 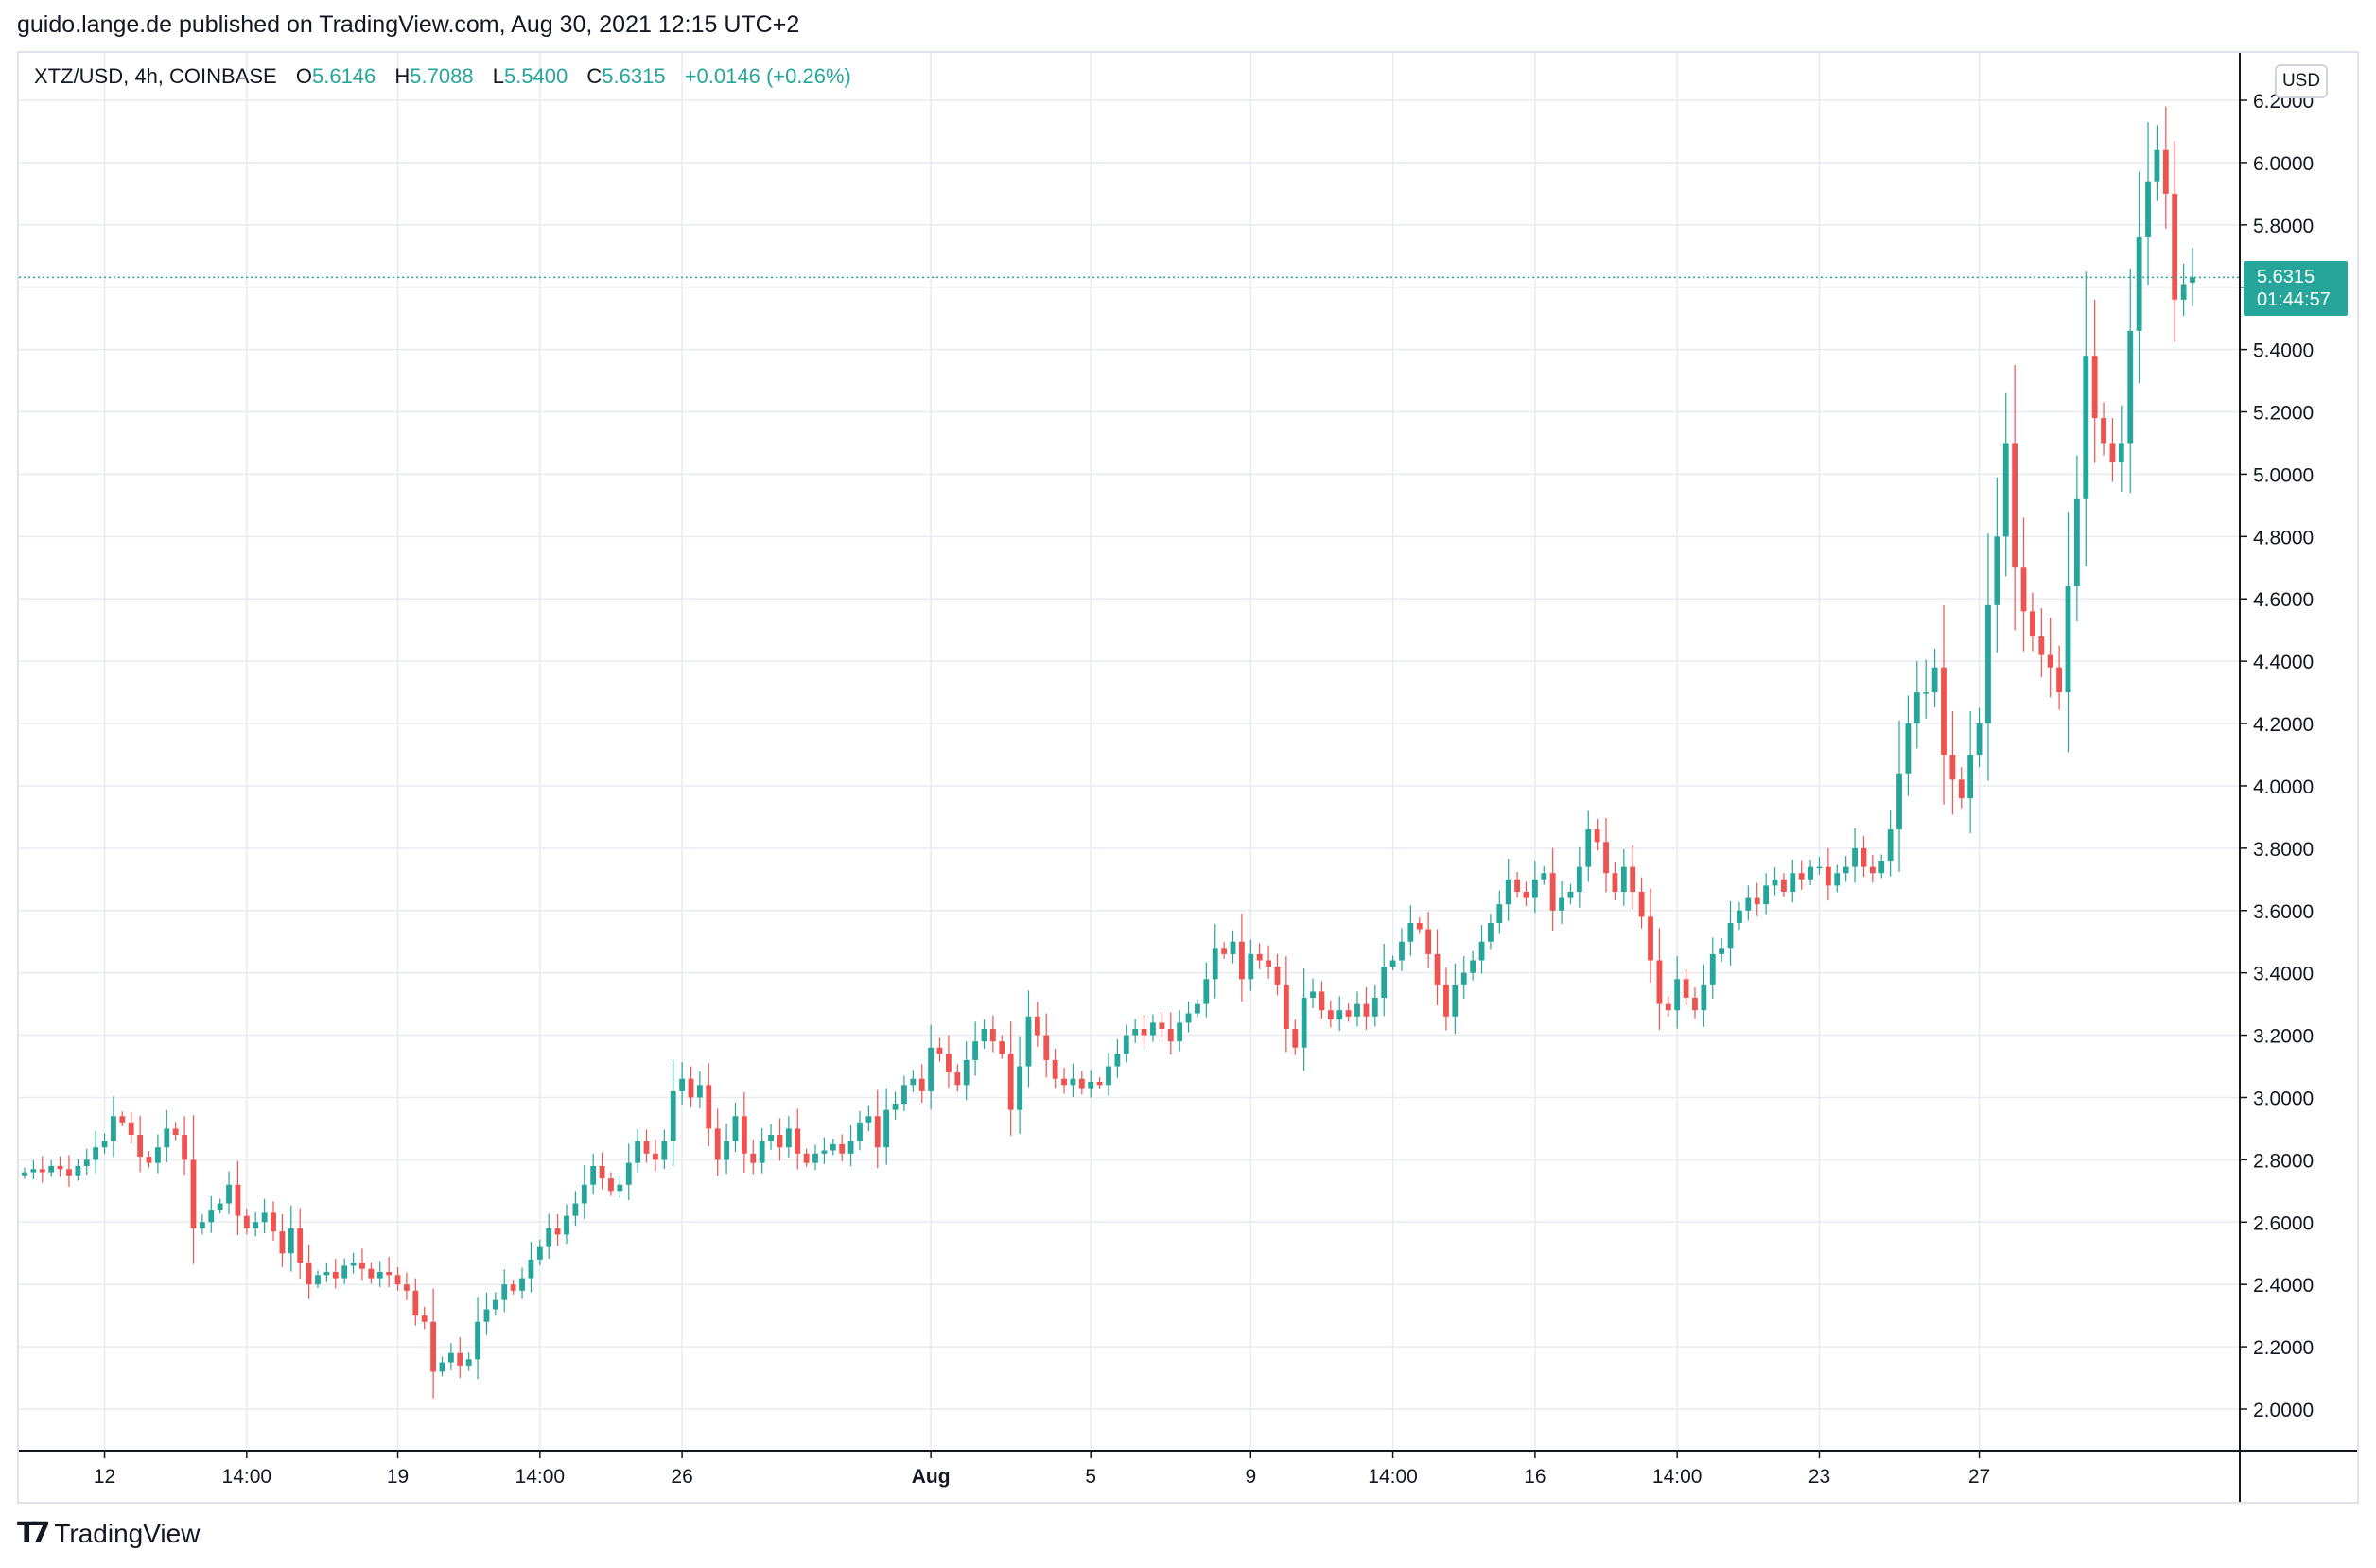 I want to click on y-tick-label: 4.2000, so click(x=2284, y=725).